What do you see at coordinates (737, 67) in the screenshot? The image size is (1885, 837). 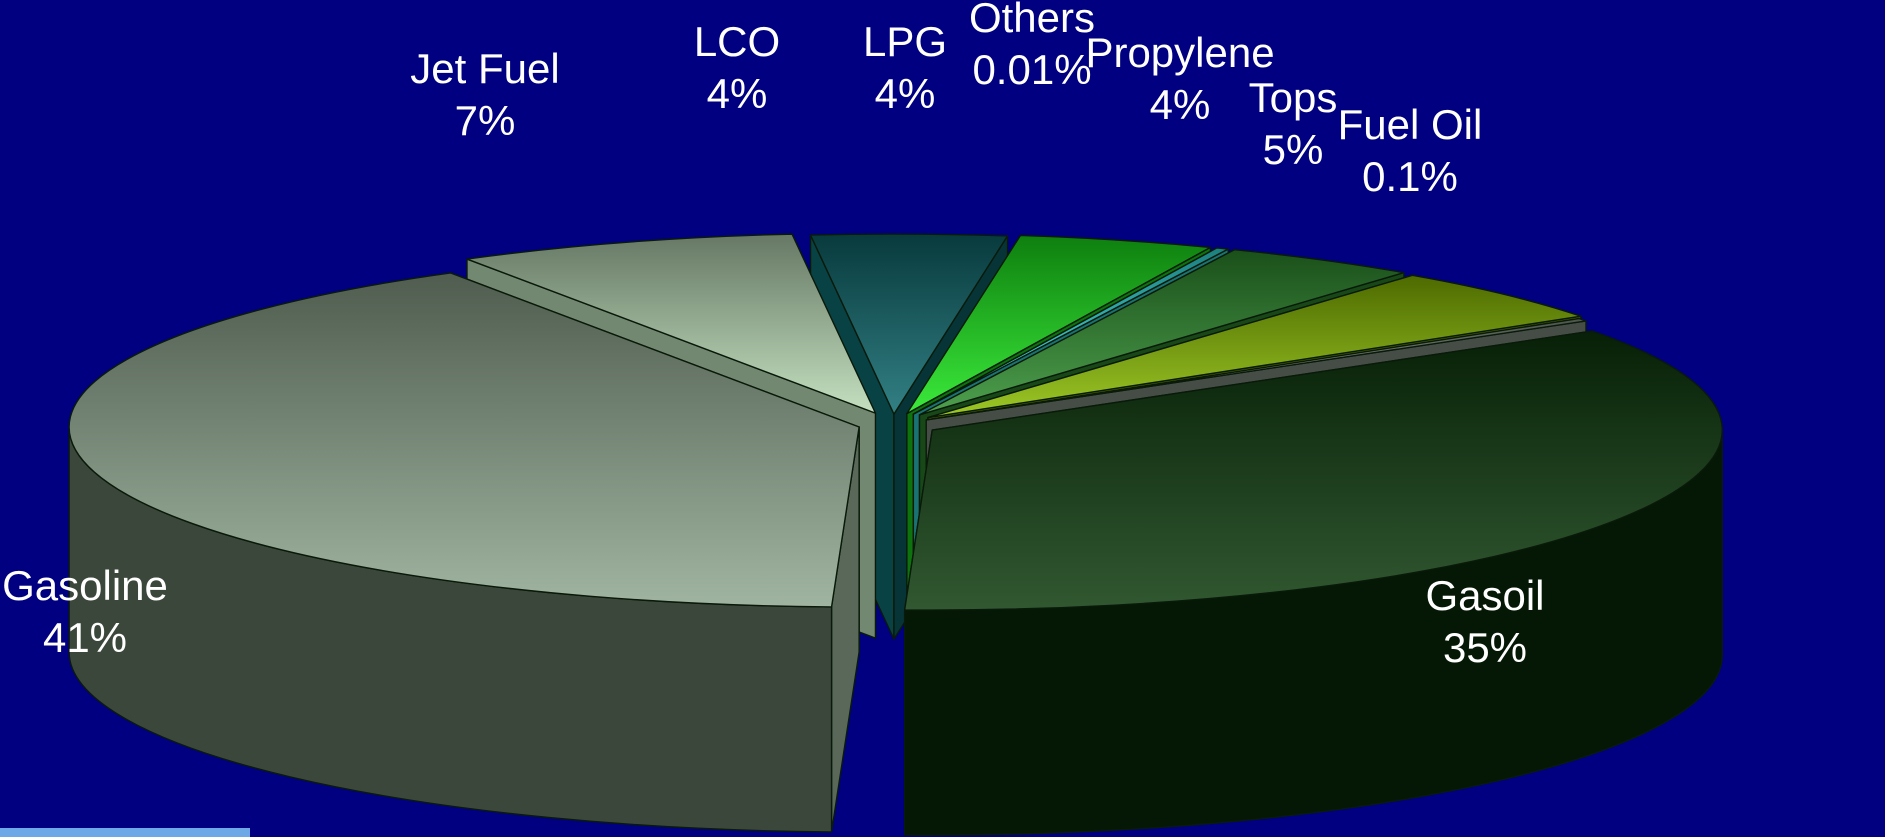 I see `slice-label-lco: LCO 4%` at bounding box center [737, 67].